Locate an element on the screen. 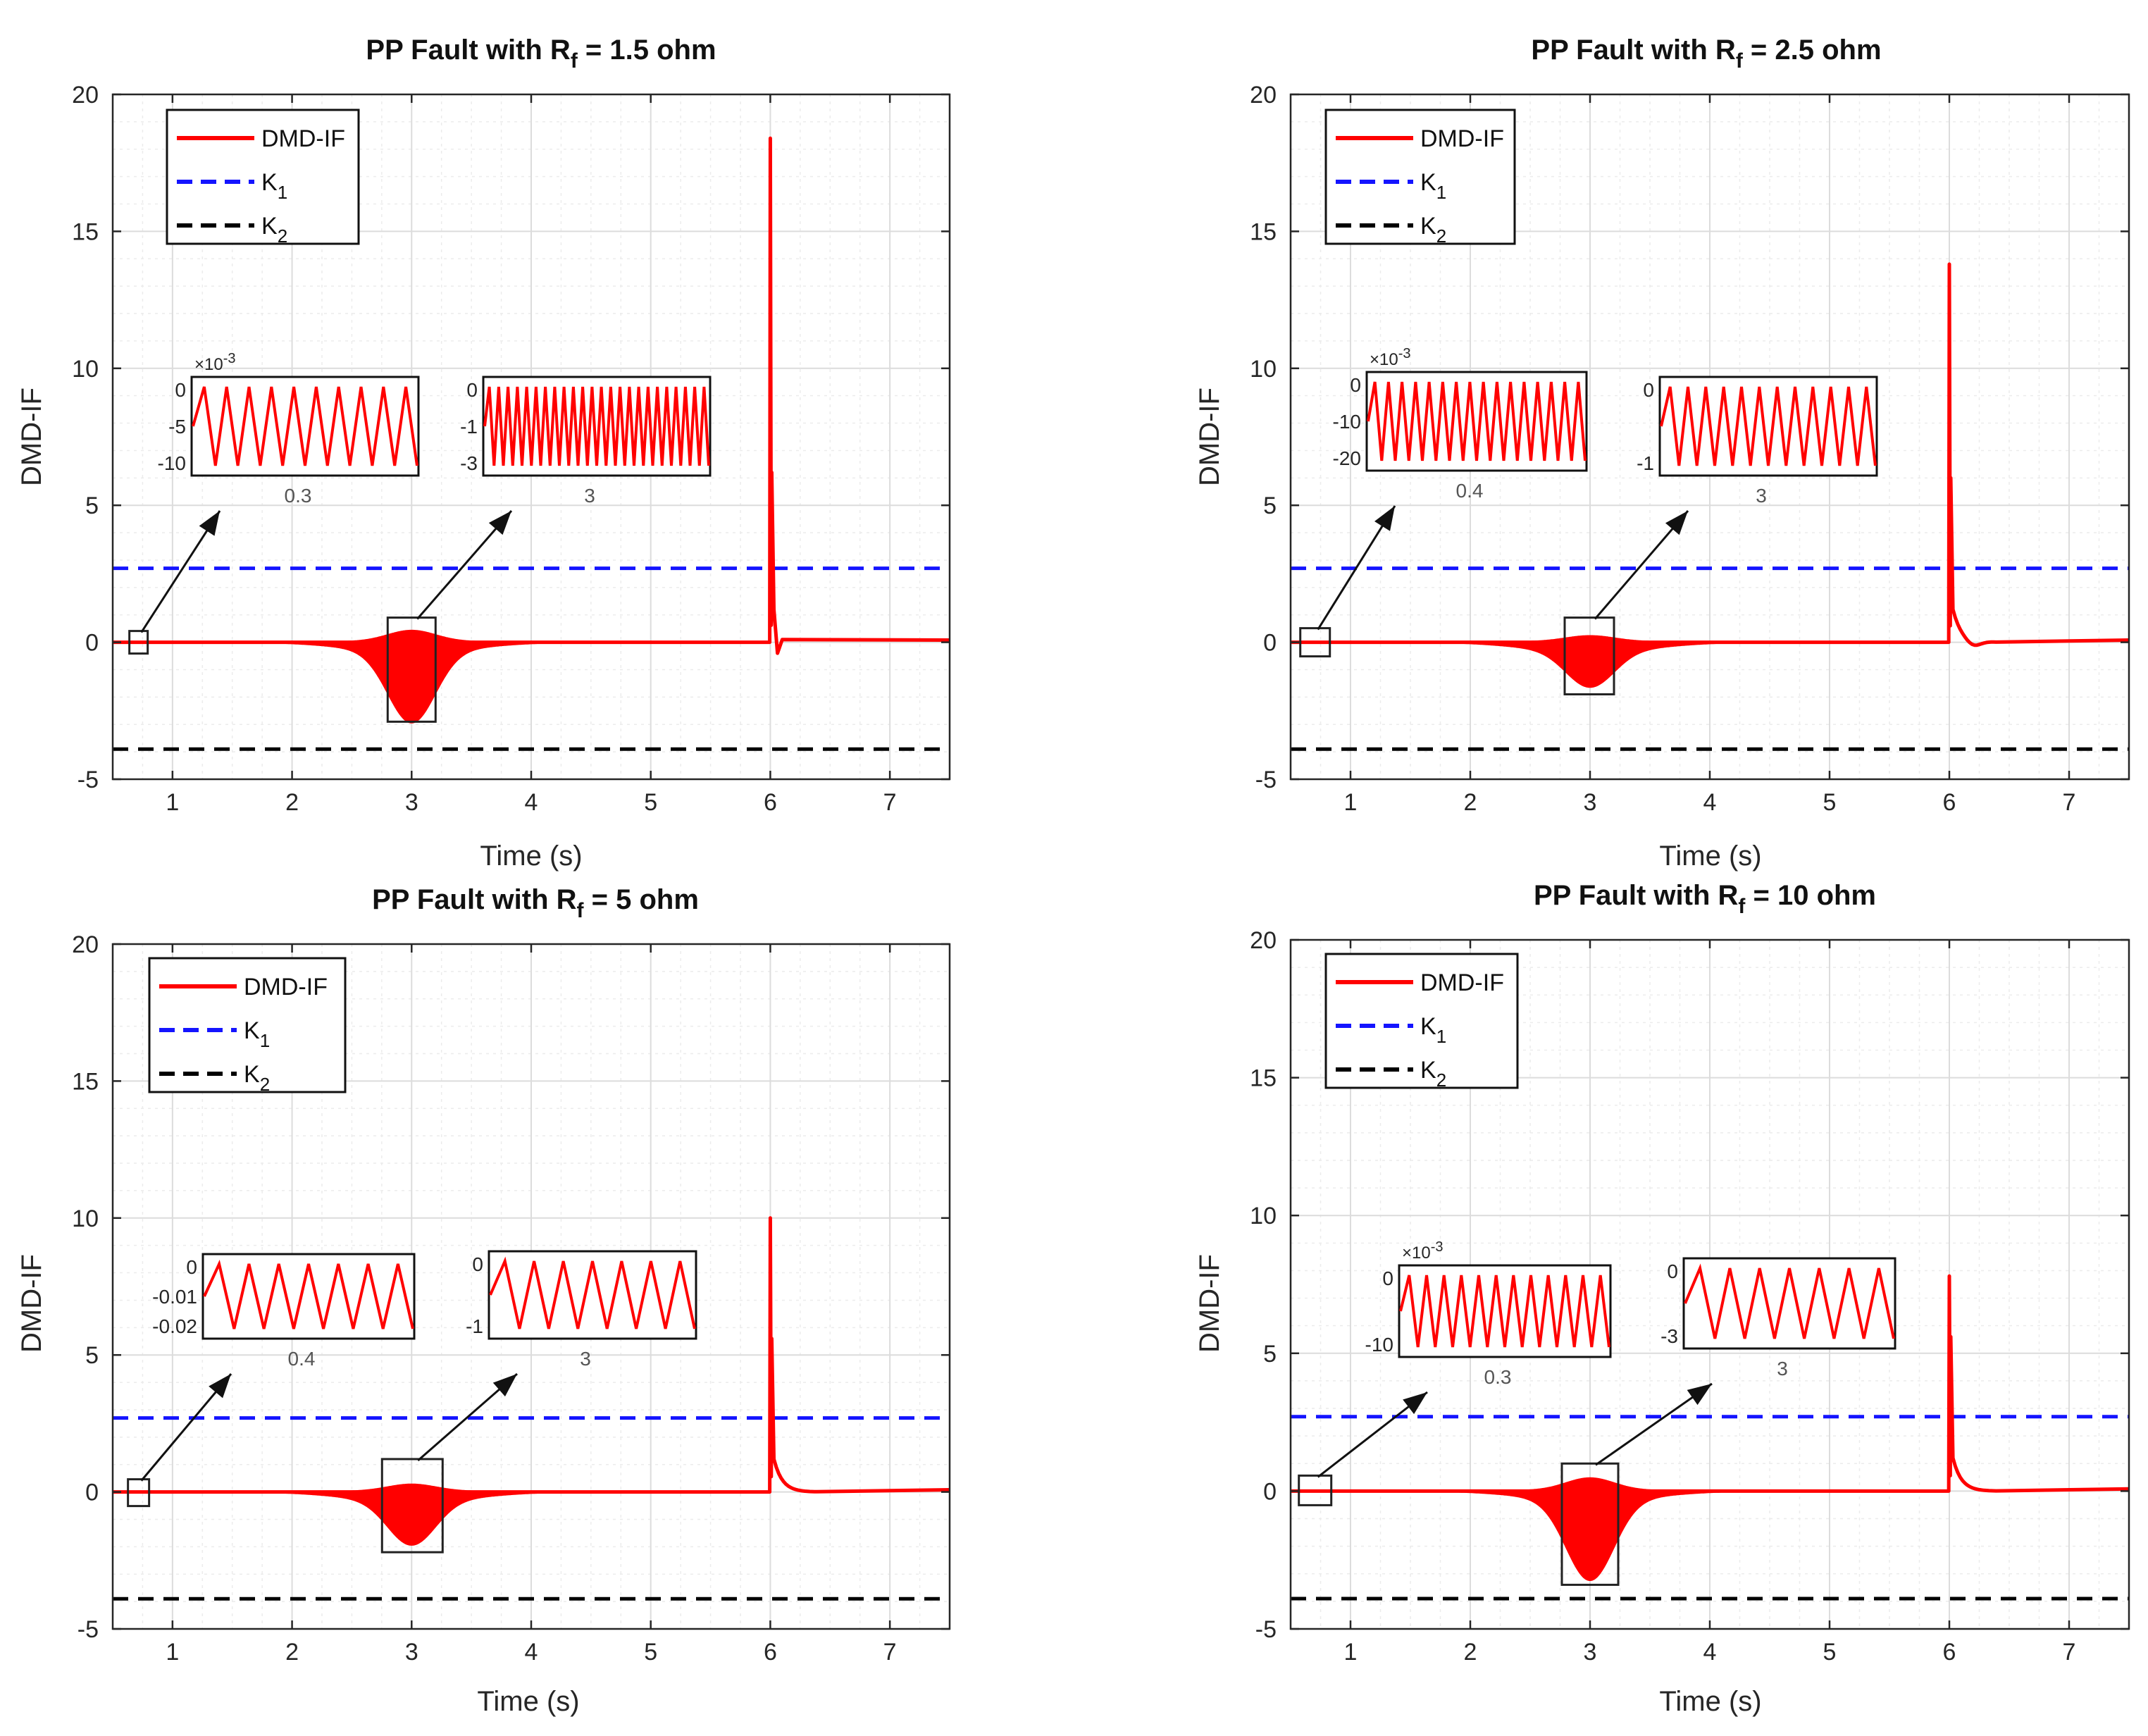 Image resolution: width=2148 pixels, height=1736 pixels. inset-2: 0 -3 3 is located at coordinates (1745, 1361).